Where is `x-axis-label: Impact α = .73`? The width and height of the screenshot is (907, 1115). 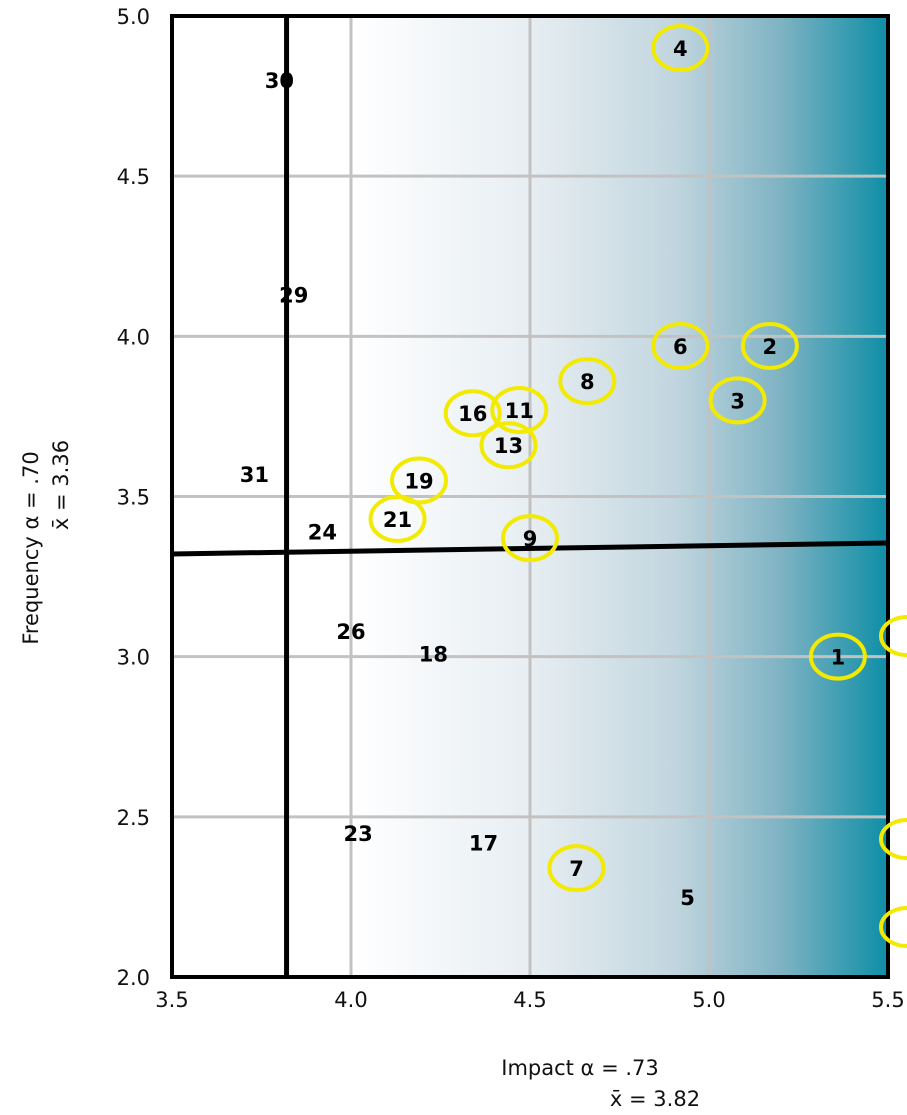
x-axis-label: Impact α = .73 is located at coordinates (580, 1068).